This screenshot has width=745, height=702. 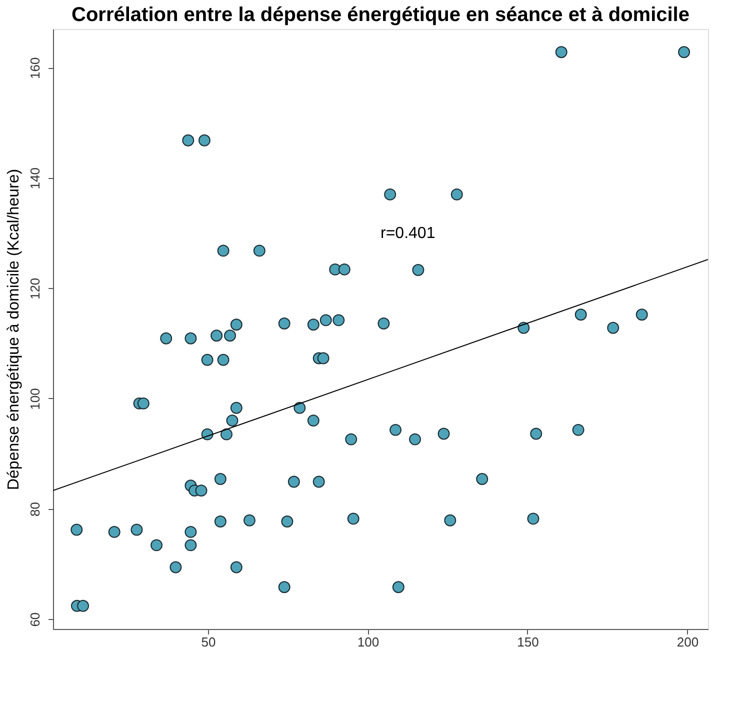 What do you see at coordinates (408, 233) in the screenshot?
I see `annotation: r=0.401` at bounding box center [408, 233].